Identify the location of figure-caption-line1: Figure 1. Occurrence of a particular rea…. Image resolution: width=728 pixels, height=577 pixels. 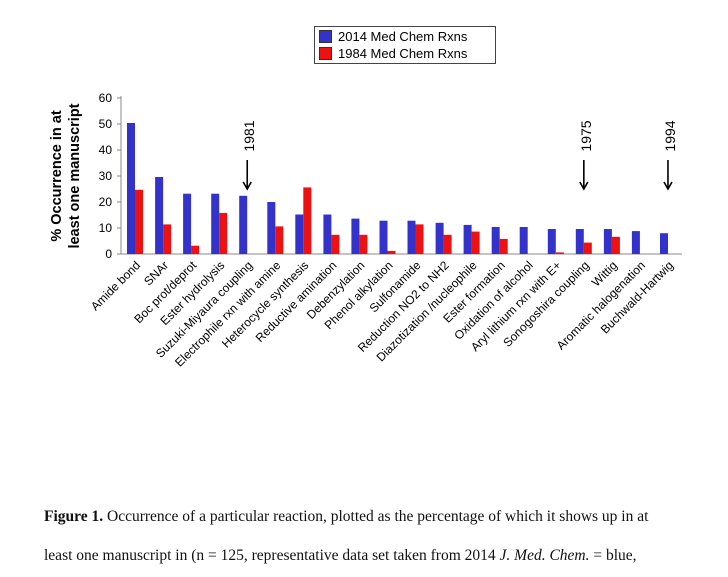
(379, 517).